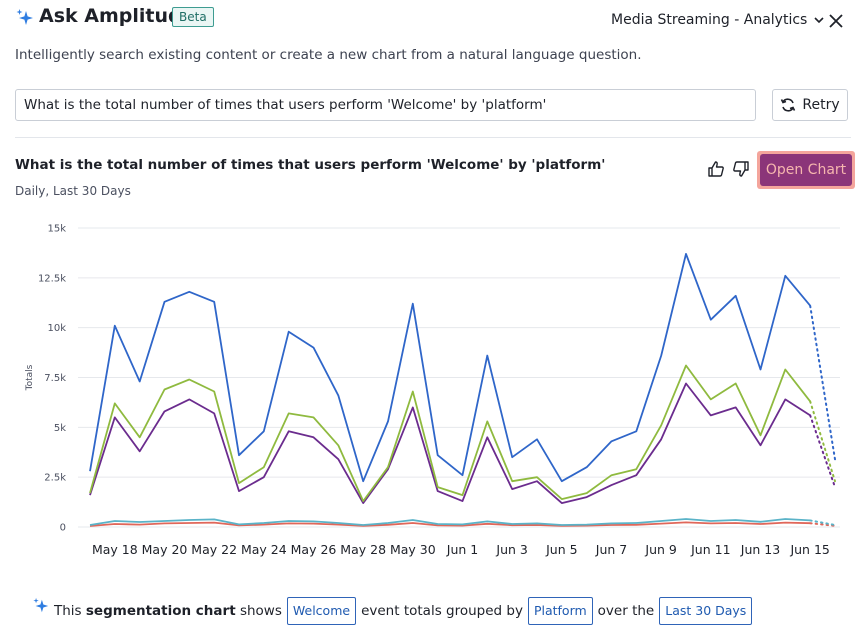 The height and width of the screenshot is (636, 864). What do you see at coordinates (63, 528) in the screenshot?
I see `y-tick-label: 0` at bounding box center [63, 528].